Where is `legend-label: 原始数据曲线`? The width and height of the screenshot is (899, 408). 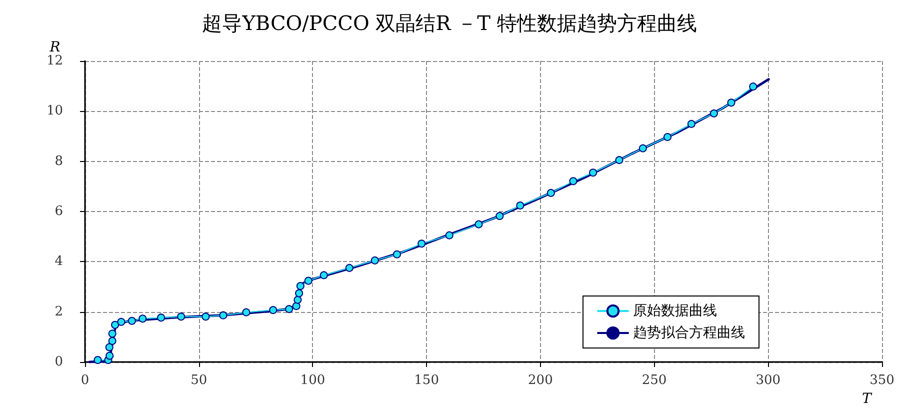 legend-label: 原始数据曲线 is located at coordinates (675, 311).